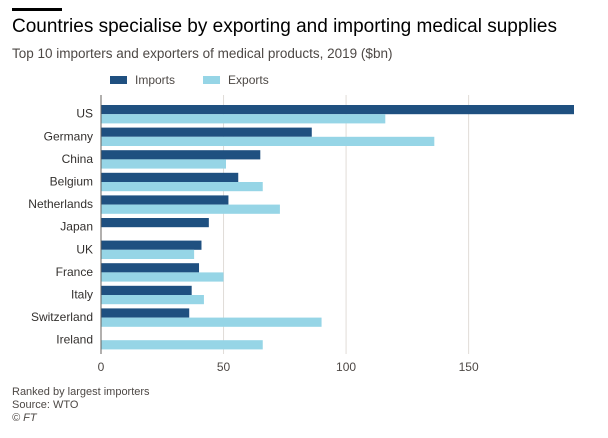 This screenshot has width=608, height=438. I want to click on bar-imports-germany, so click(206, 132).